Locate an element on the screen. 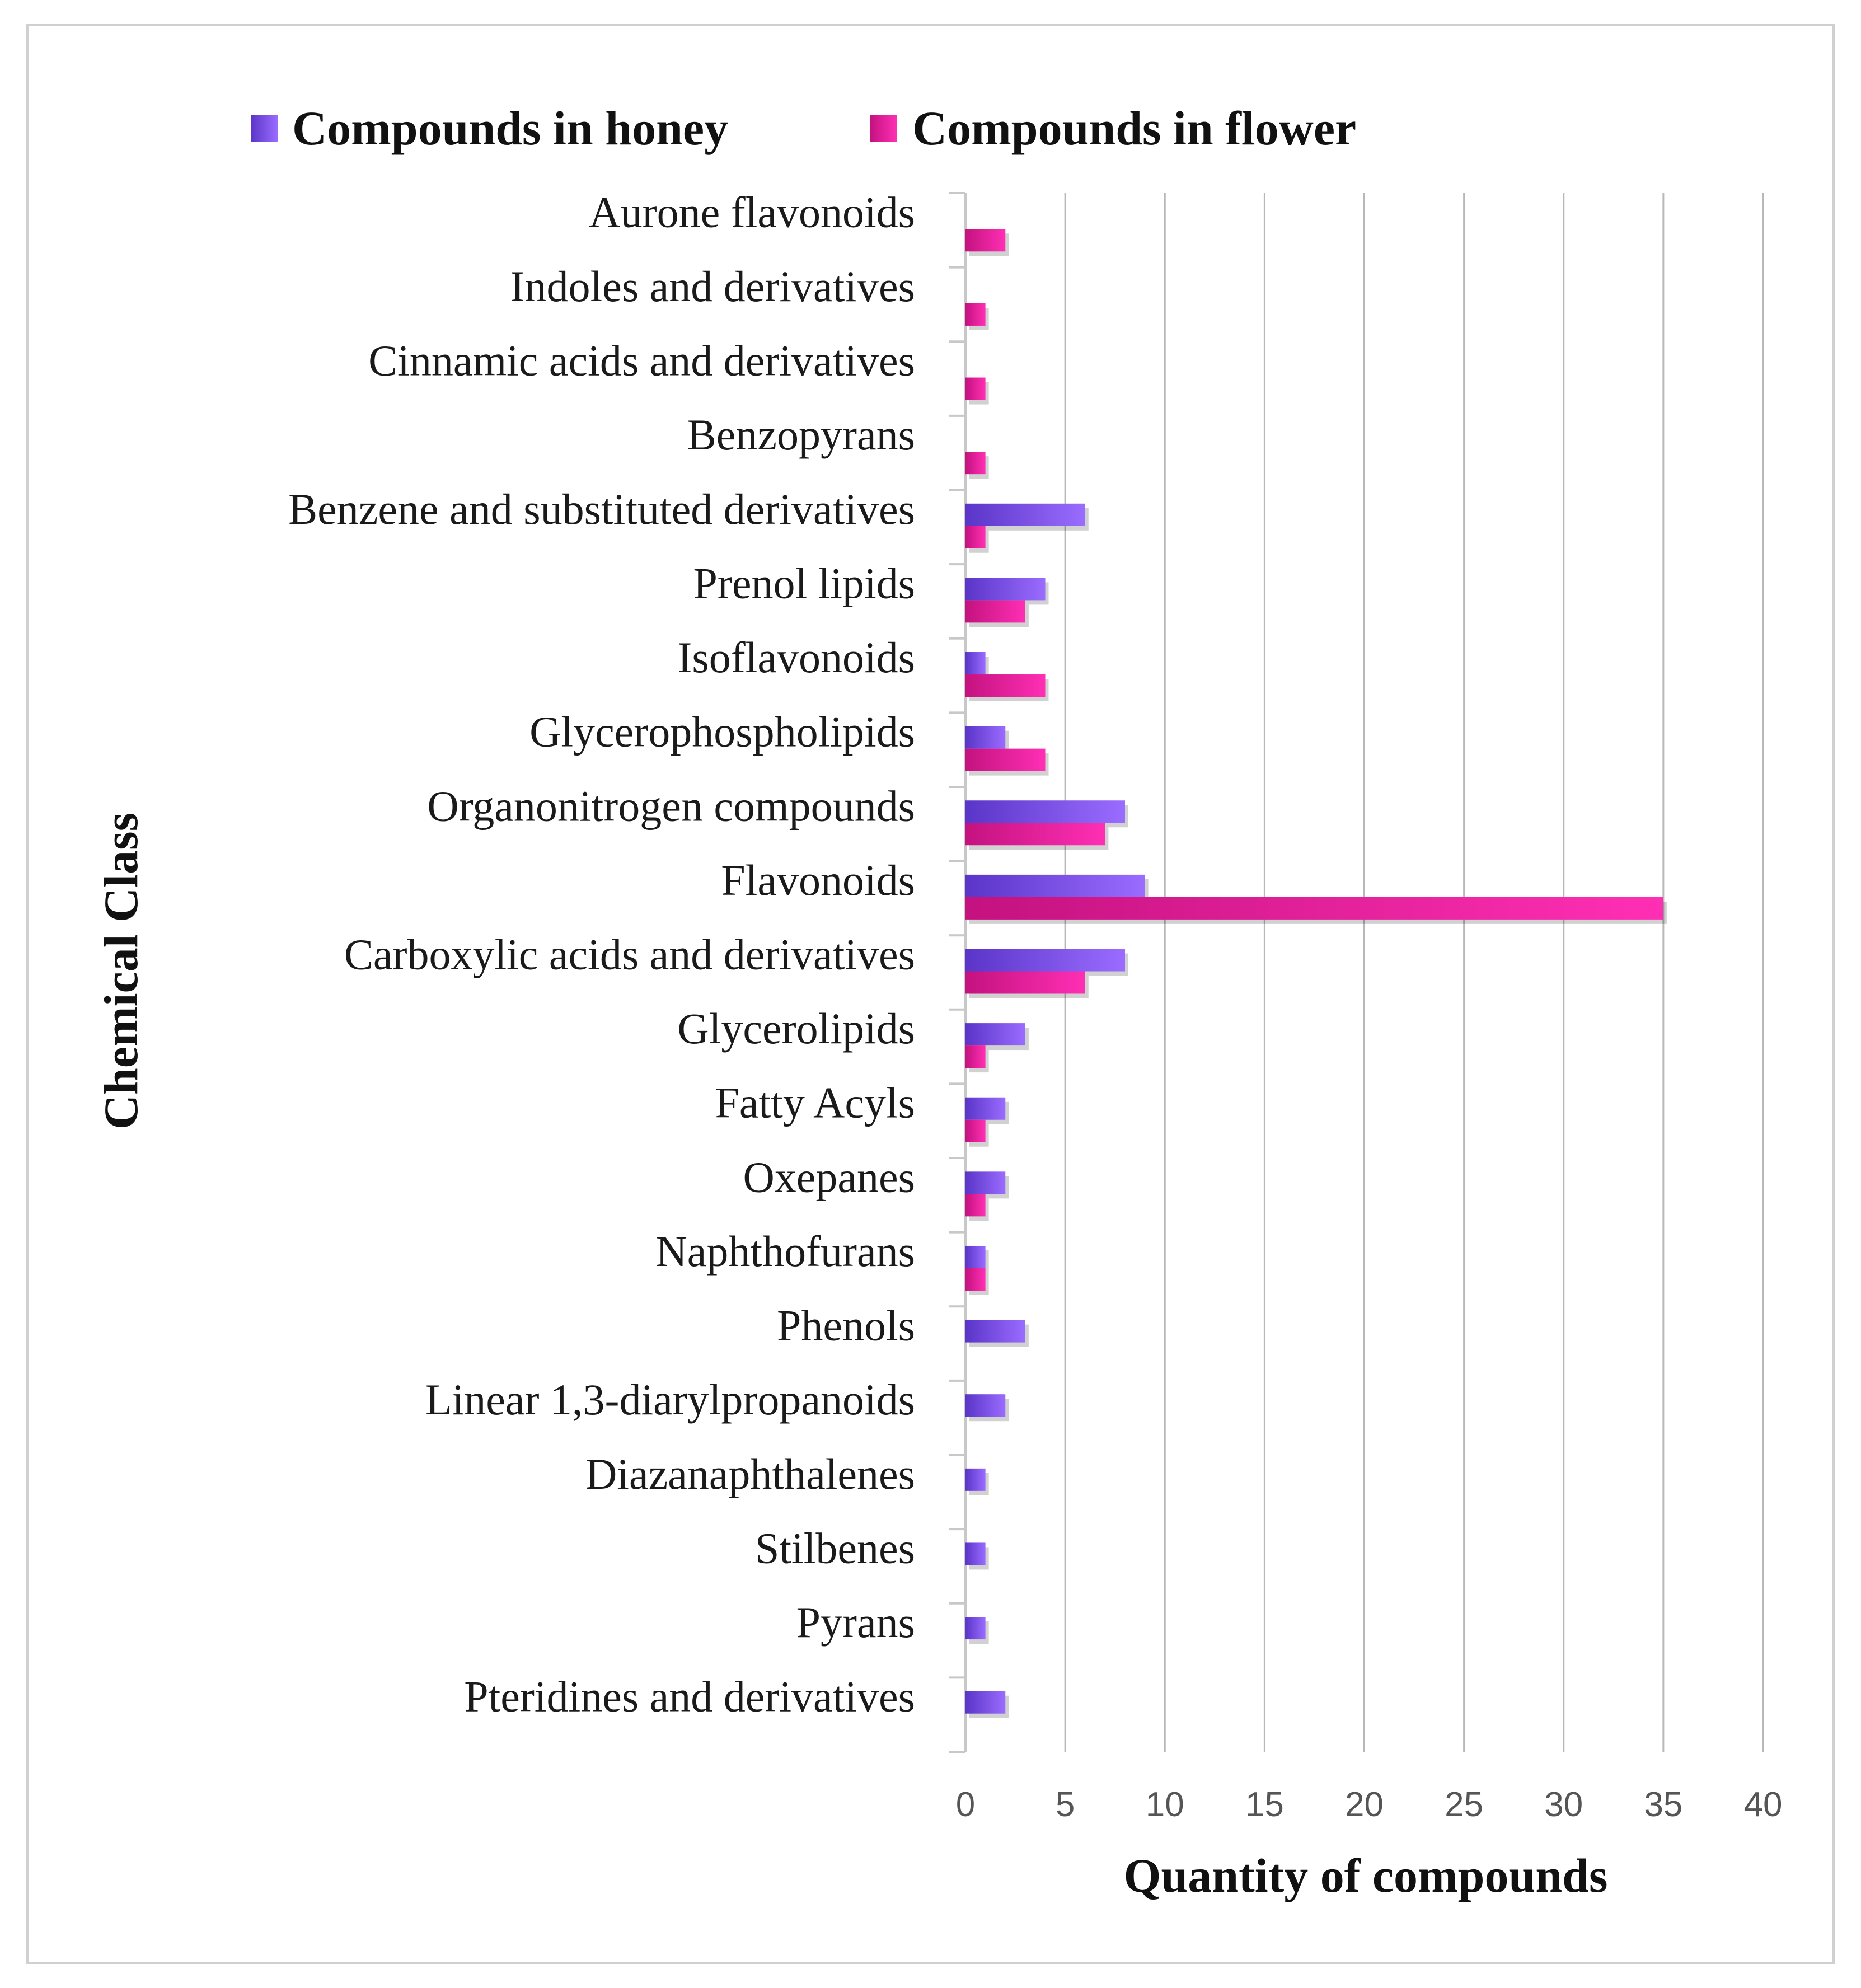 Image resolution: width=1861 pixels, height=1988 pixels. category-label: Organonitrogen compounds is located at coordinates (671, 805).